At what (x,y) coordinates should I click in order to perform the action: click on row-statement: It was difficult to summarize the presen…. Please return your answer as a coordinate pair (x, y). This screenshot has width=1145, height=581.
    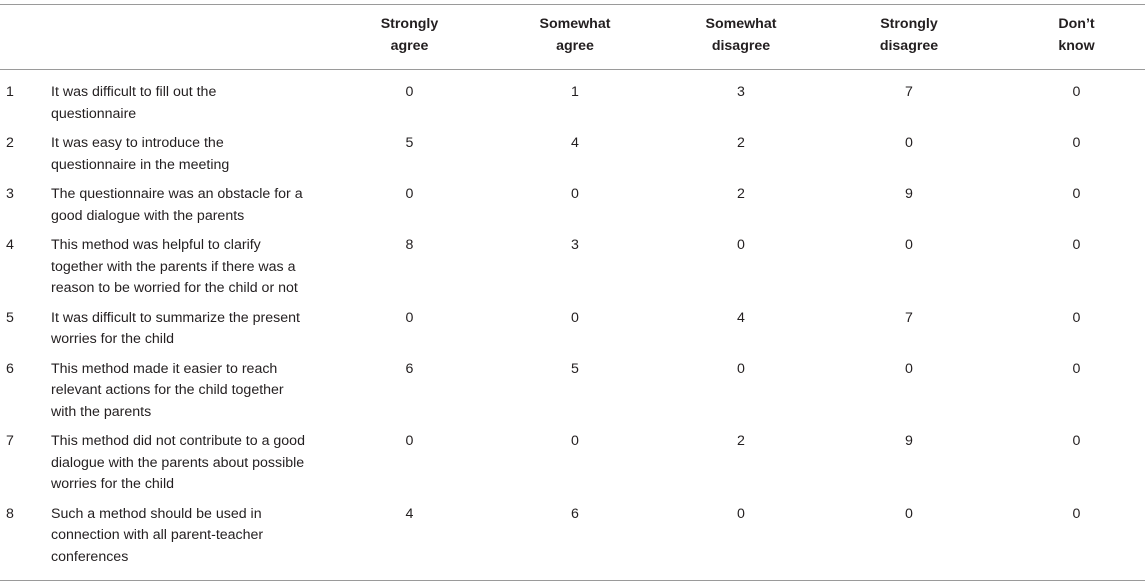
    Looking at the image, I should click on (175, 328).